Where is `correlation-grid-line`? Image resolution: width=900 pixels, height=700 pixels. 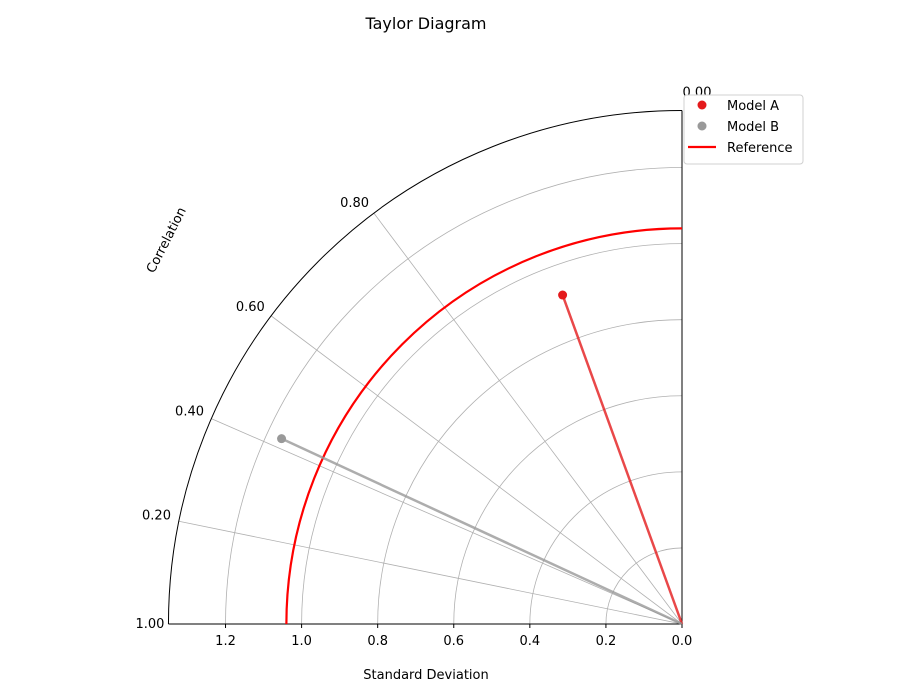 correlation-grid-line is located at coordinates (430, 572).